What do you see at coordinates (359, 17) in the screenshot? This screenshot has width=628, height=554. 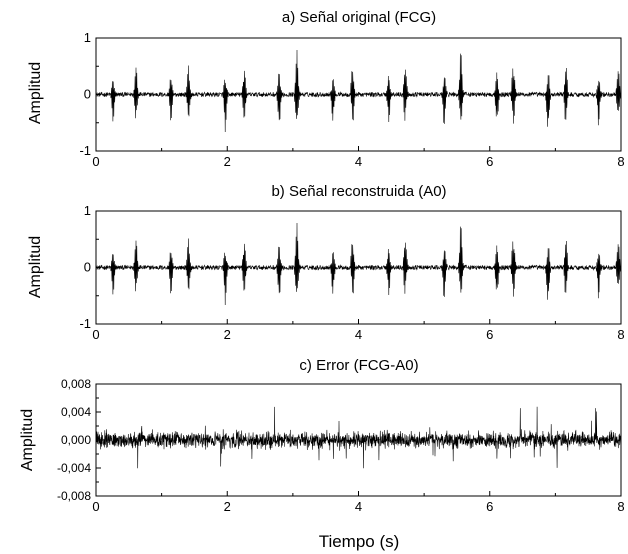 I see `panel-a-title: a) Señal original (FCG)` at bounding box center [359, 17].